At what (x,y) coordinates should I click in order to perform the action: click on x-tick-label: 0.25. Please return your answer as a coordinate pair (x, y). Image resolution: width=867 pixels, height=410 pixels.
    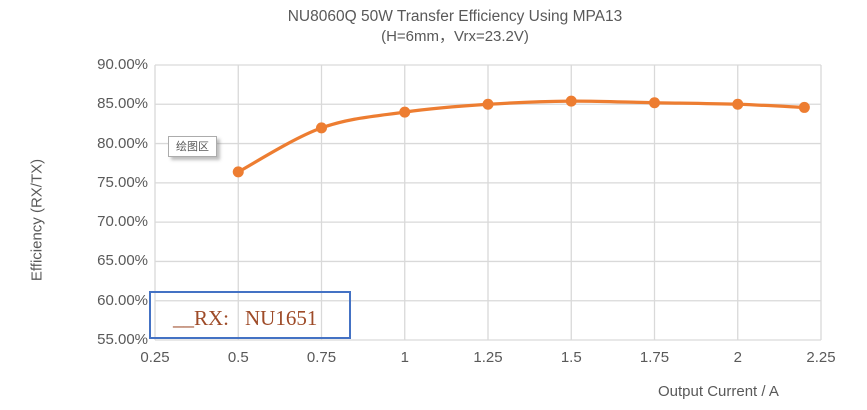
    Looking at the image, I should click on (155, 357).